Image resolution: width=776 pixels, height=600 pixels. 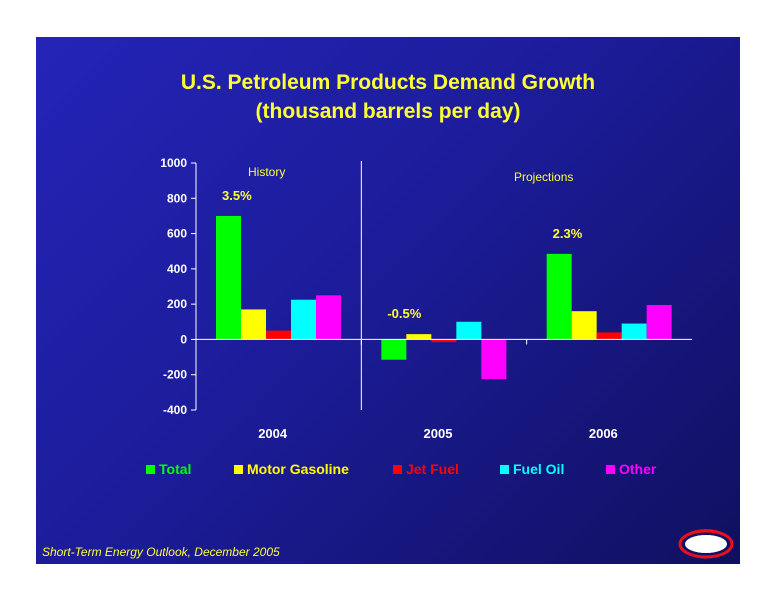 What do you see at coordinates (177, 304) in the screenshot?
I see `y-tick-label: 200` at bounding box center [177, 304].